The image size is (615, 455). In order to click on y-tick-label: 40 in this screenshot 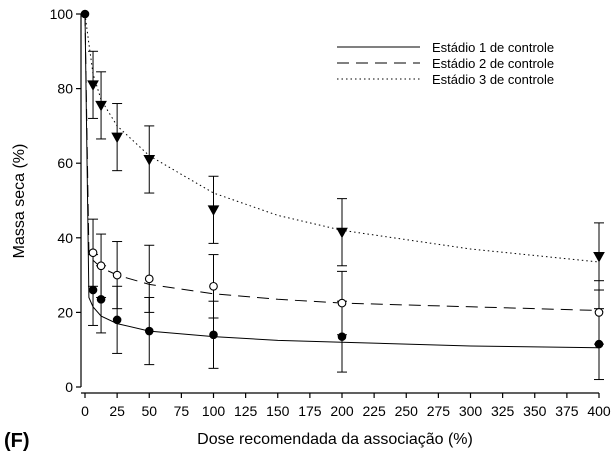, I will do `click(65, 238)`.